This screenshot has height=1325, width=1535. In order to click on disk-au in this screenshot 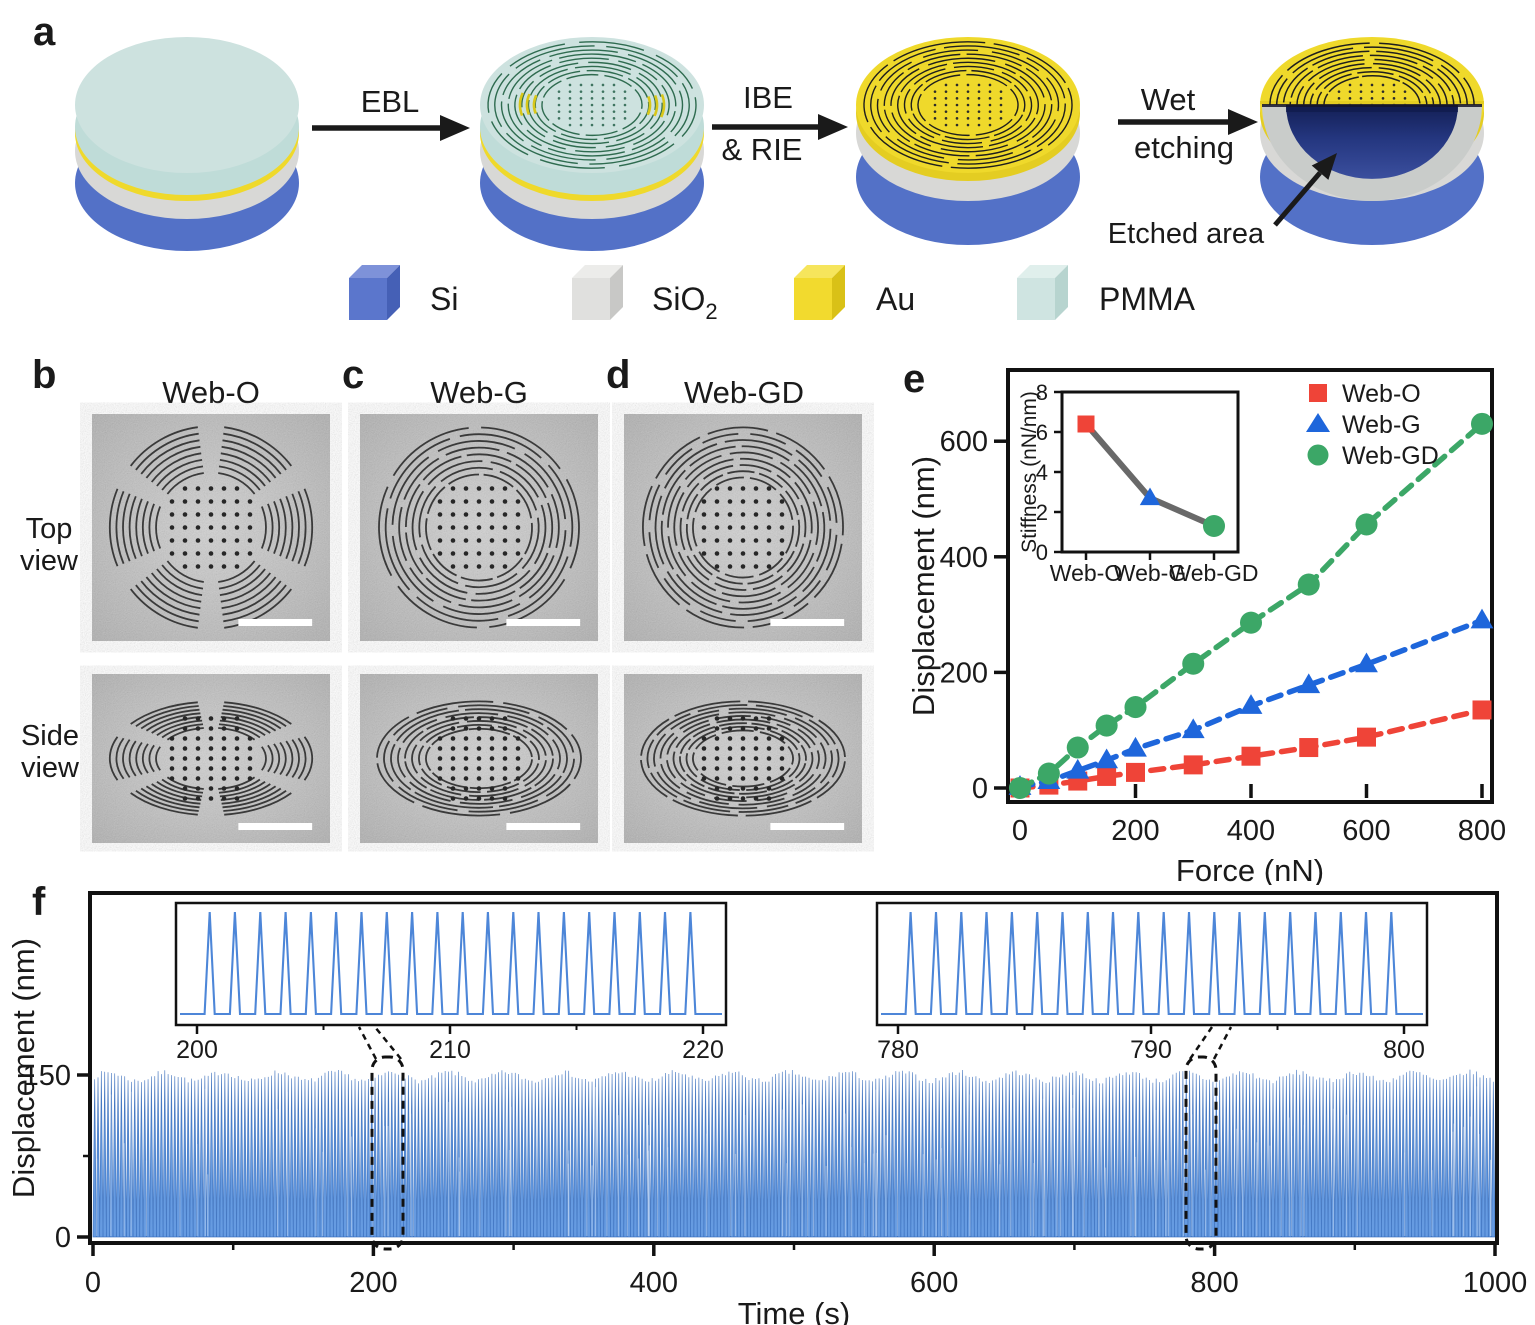, I will do `click(968, 141)`.